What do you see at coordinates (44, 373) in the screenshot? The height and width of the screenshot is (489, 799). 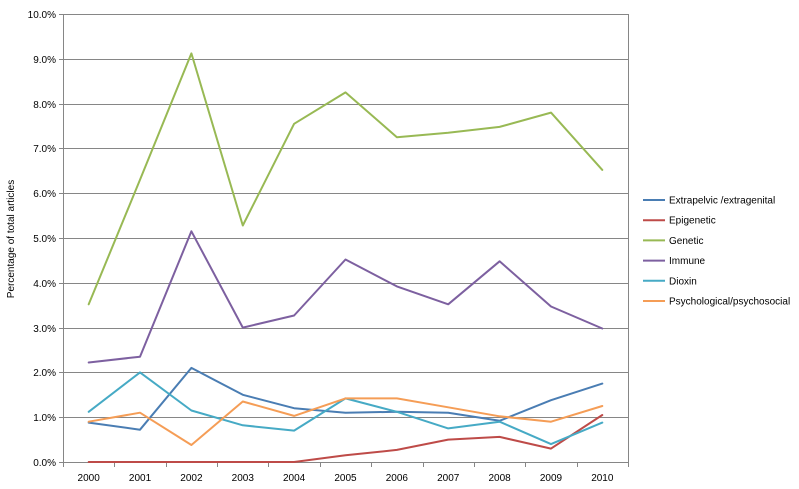 I see `y-tick-label: 2.0%` at bounding box center [44, 373].